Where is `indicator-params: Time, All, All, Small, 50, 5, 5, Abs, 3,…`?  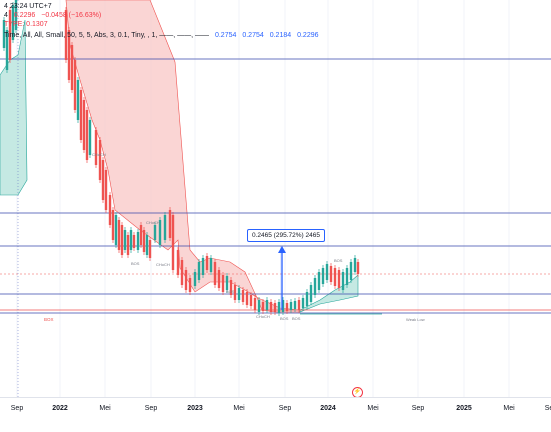 indicator-params: Time, All, All, Small, 50, 5, 5, Abs, 3,… is located at coordinates (107, 35).